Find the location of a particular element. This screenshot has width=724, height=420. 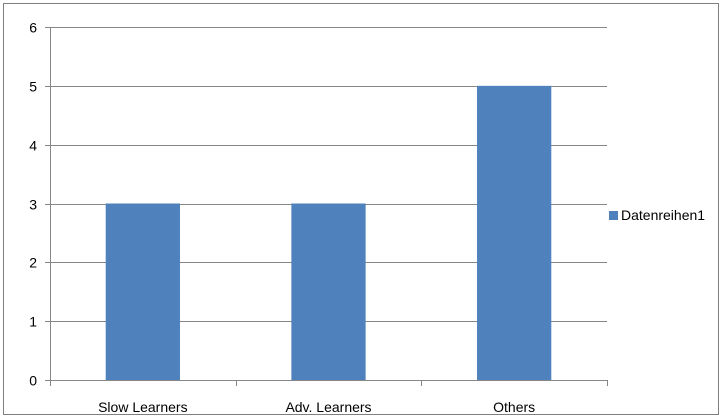

legend-label: Datenreihen1 is located at coordinates (663, 215).